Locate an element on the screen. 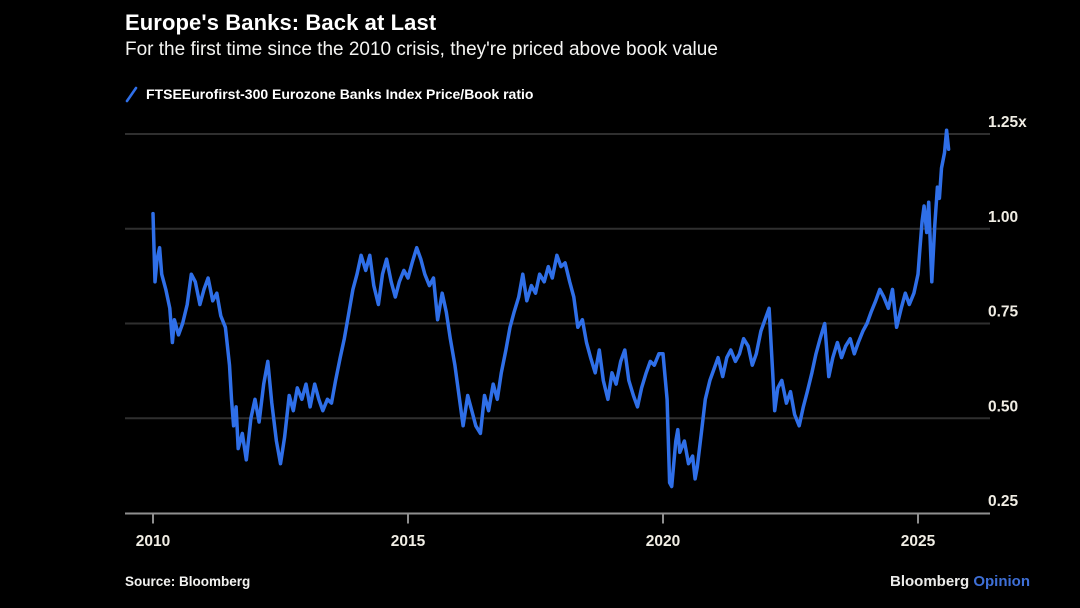 This screenshot has width=1080, height=608. y-tick-label-1: 1.00 is located at coordinates (1003, 217).